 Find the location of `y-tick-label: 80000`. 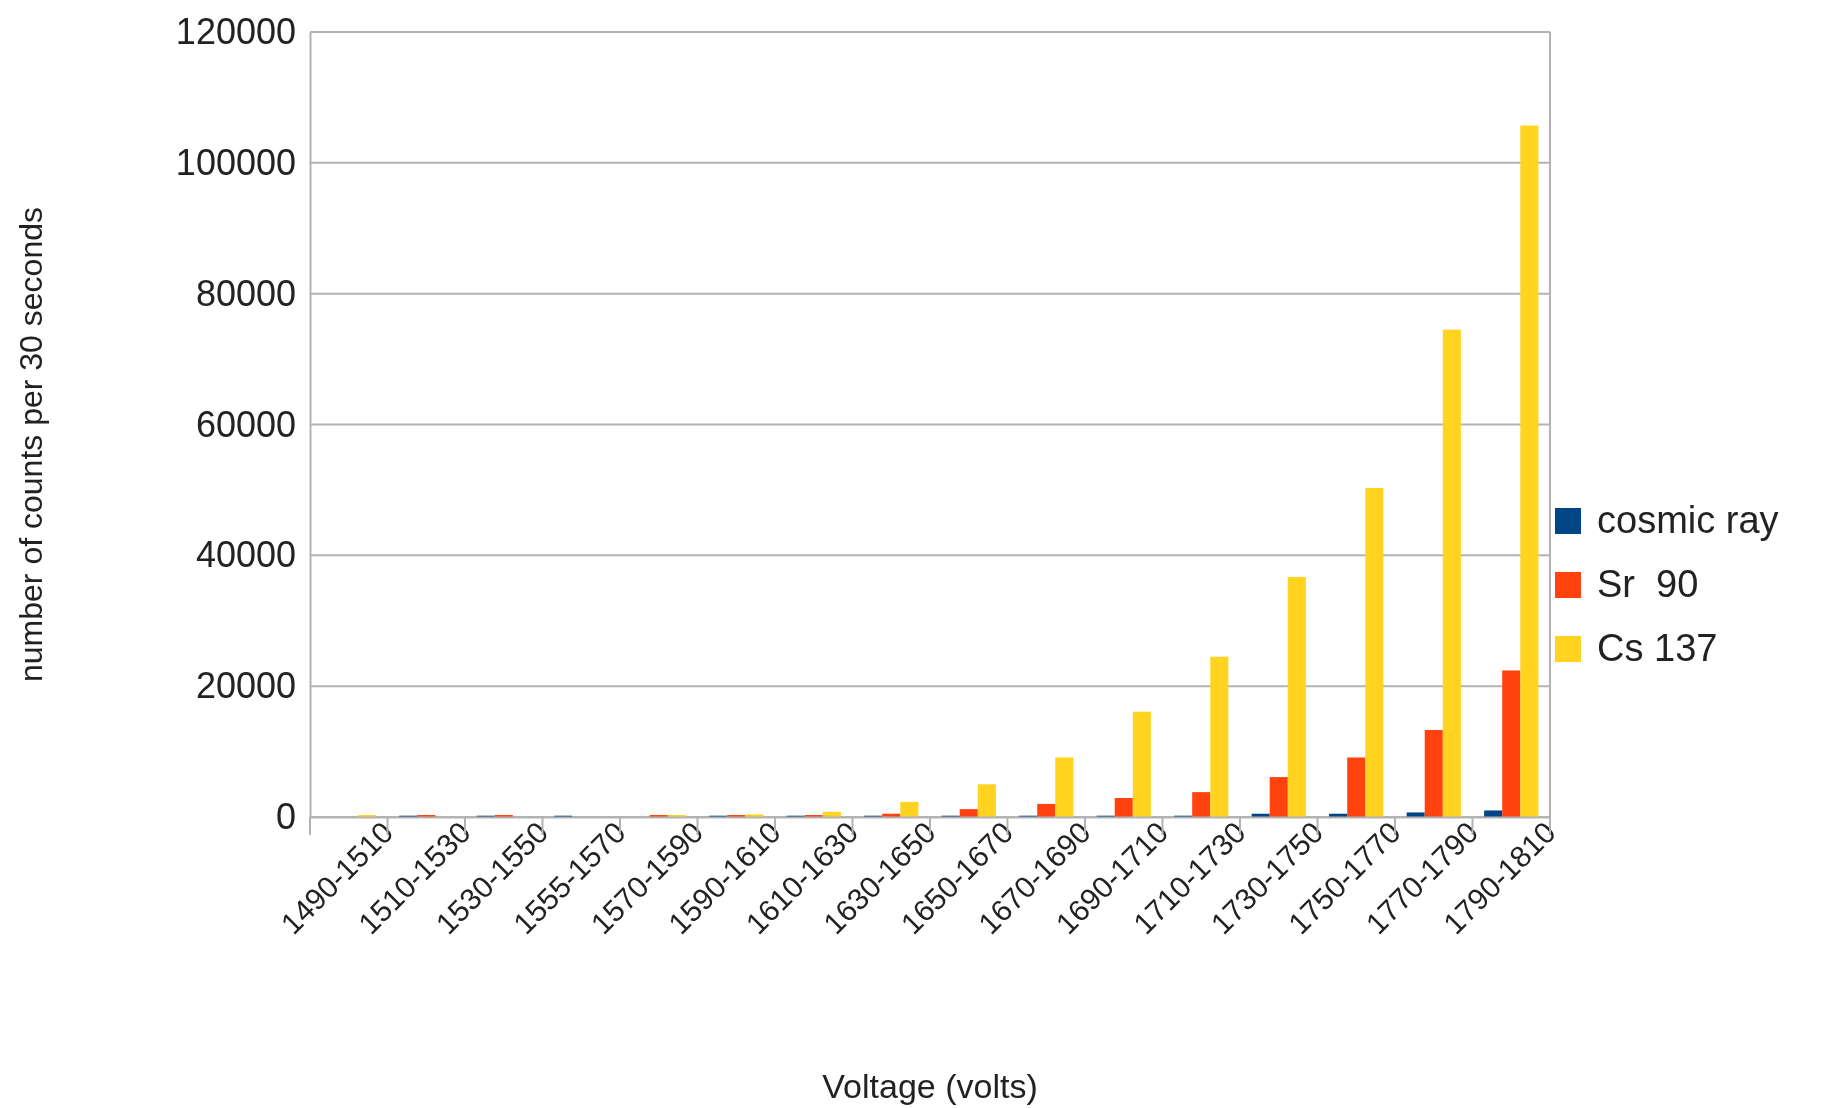

y-tick-label: 80000 is located at coordinates (245, 293).